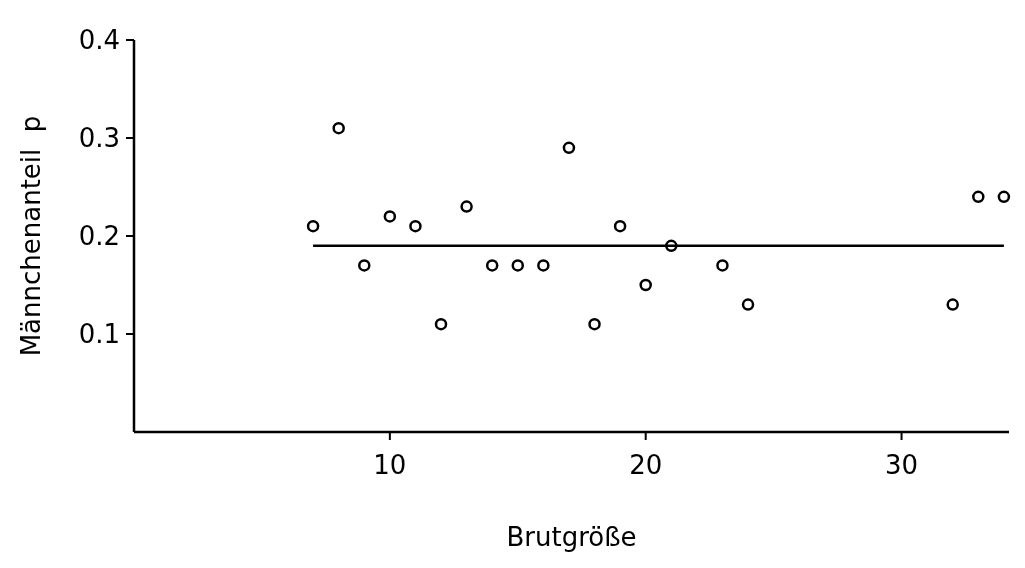  Describe the element at coordinates (99, 40) in the screenshot. I see `y-tick-label: 0.4` at that location.